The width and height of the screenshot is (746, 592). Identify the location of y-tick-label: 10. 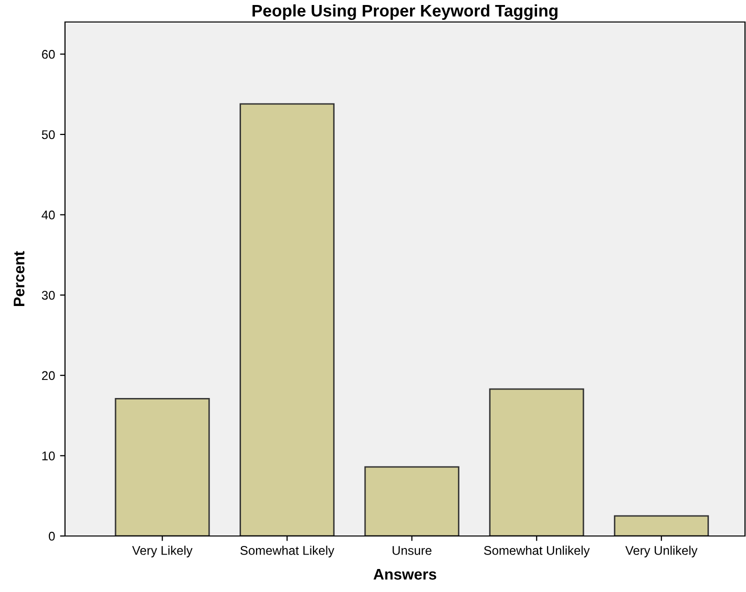
(48, 455).